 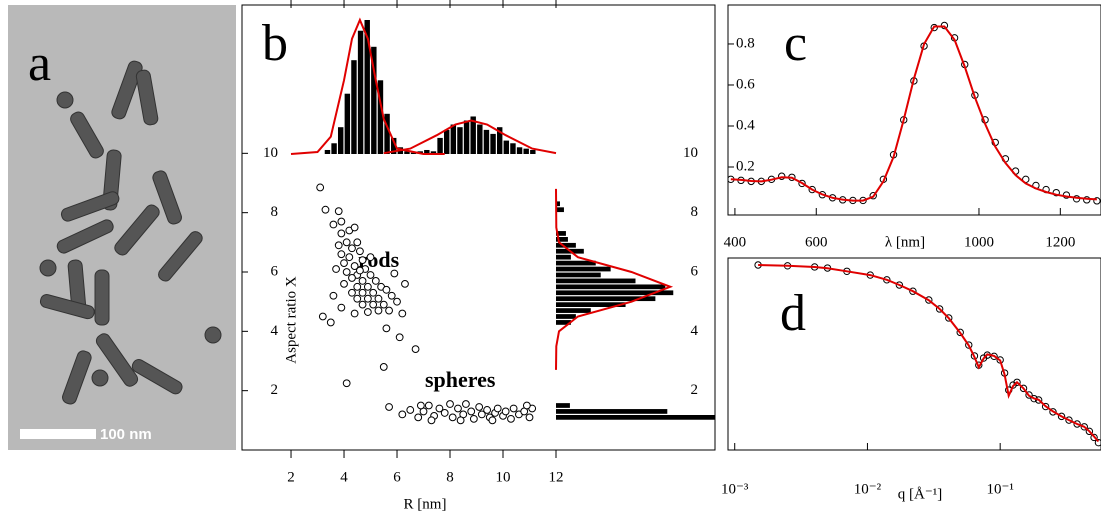 What do you see at coordinates (425, 504) in the screenshot?
I see `x-axis-label: R [nm]` at bounding box center [425, 504].